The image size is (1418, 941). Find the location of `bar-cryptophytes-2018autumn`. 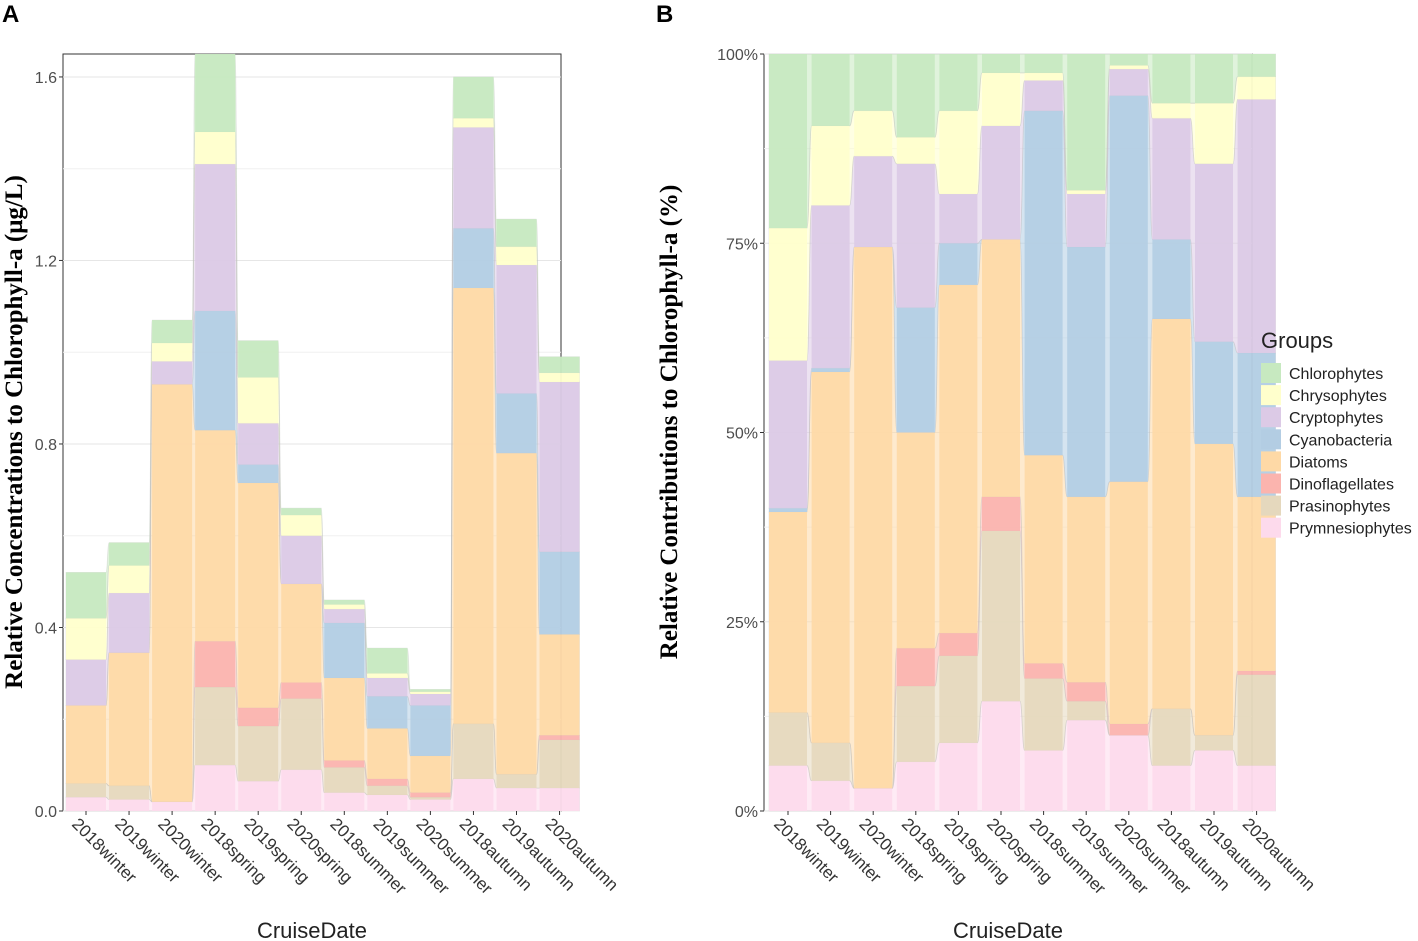

bar-cryptophytes-2018autumn is located at coordinates (473, 178).